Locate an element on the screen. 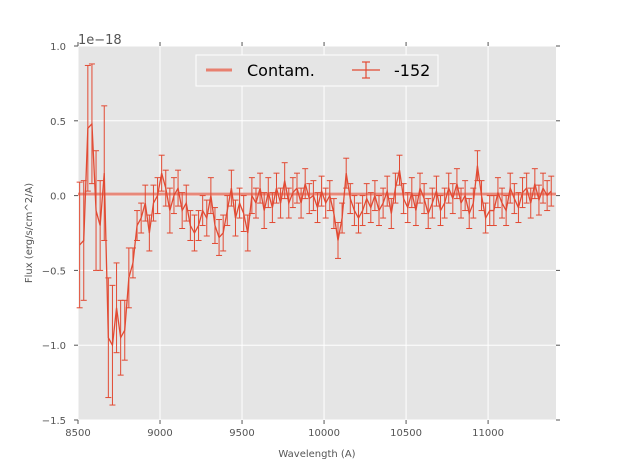  y-tick-label: −0.5 is located at coordinates (54, 271).